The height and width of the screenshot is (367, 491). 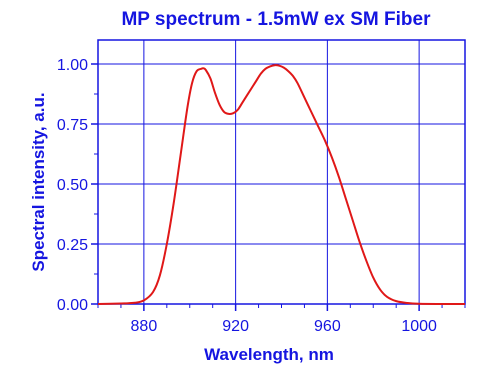 What do you see at coordinates (72, 65) in the screenshot?
I see `y-tick-label: 1.00` at bounding box center [72, 65].